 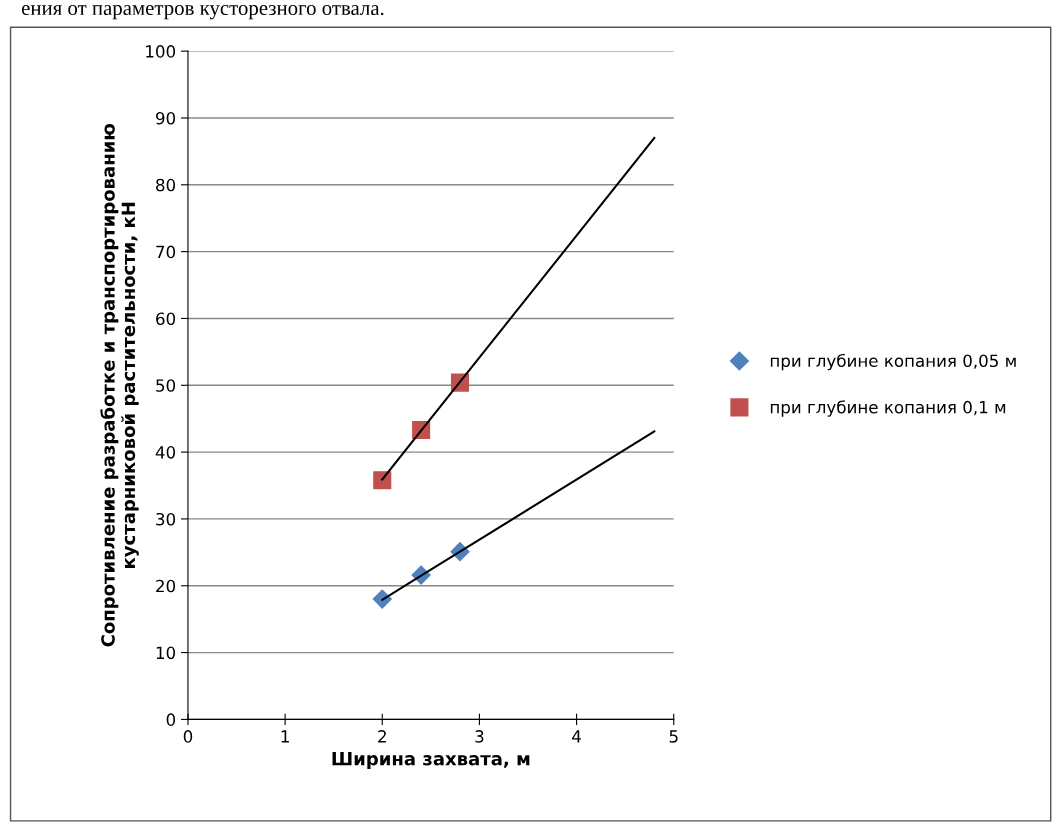 I want to click on y-tick-label: 100, so click(x=161, y=51).